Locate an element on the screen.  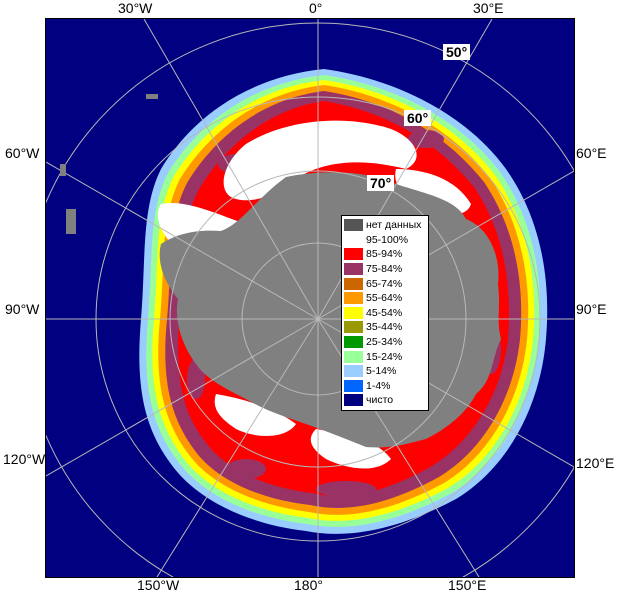
legend-item: 95-100% is located at coordinates (385, 240).